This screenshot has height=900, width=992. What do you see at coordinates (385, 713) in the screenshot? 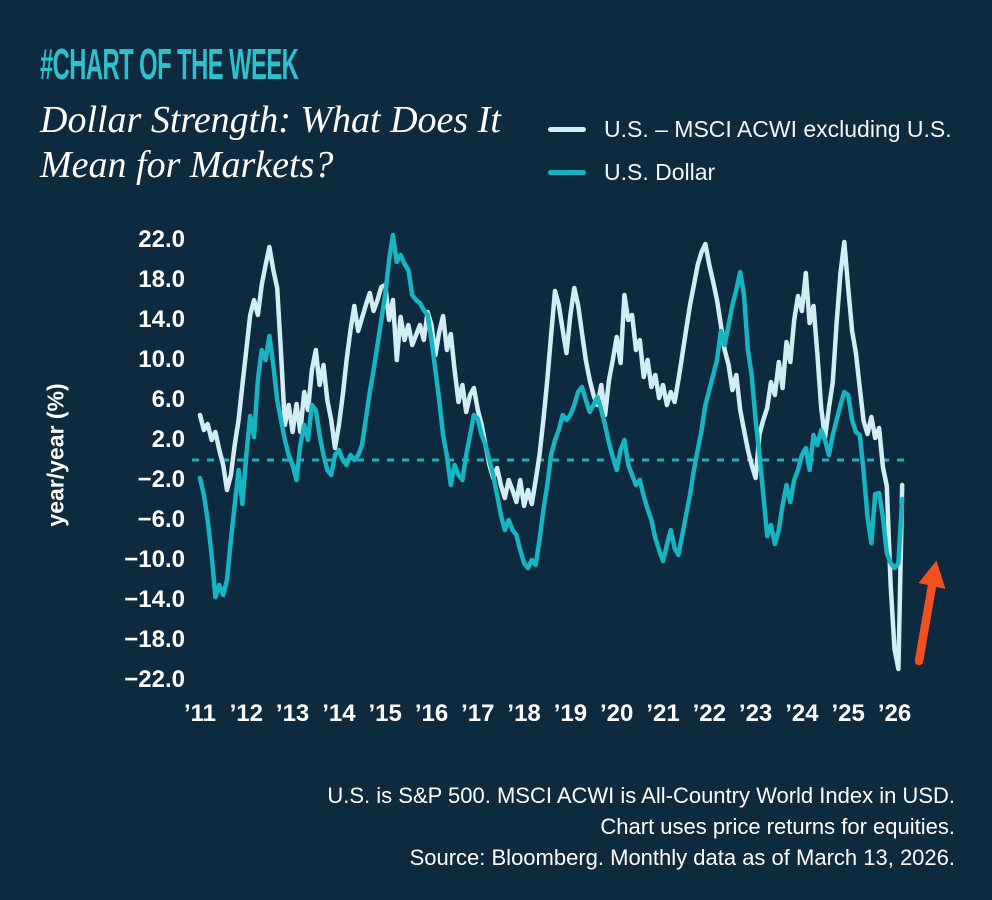
I see `x-tick-label: ’15` at bounding box center [385, 713].